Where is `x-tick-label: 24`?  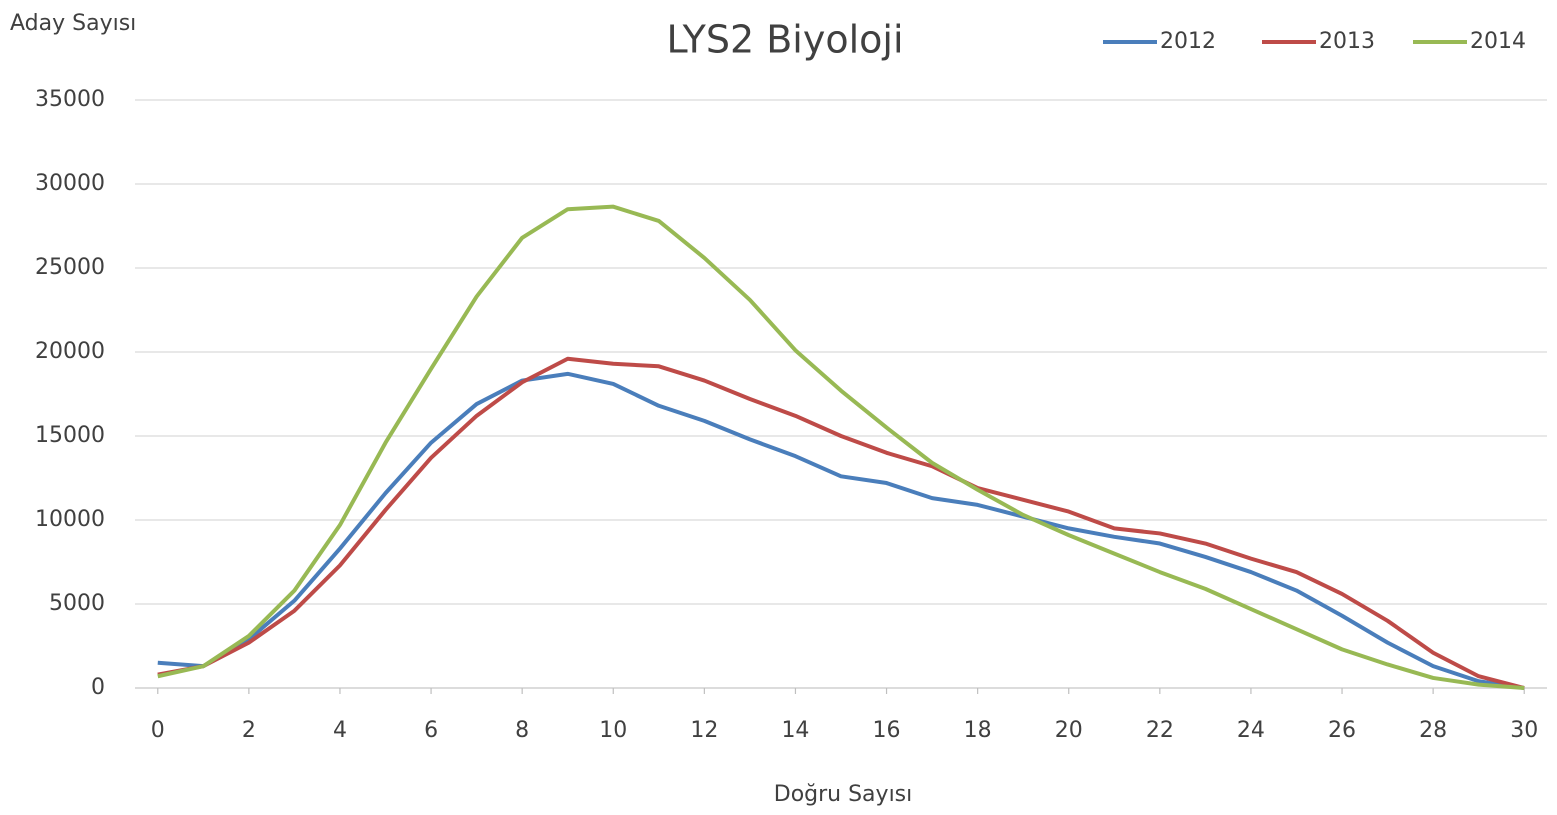 x-tick-label: 24 is located at coordinates (1251, 730).